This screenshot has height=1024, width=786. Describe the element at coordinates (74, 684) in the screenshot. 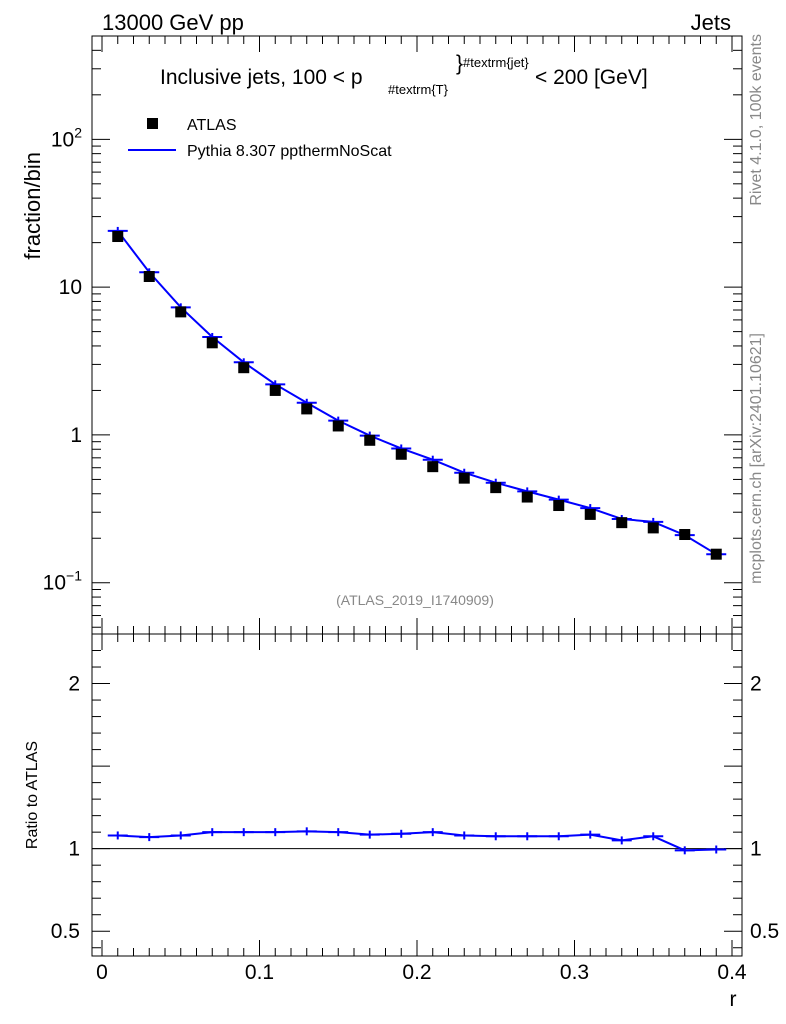

I see `ratio-y-tick-label-left: 2` at that location.